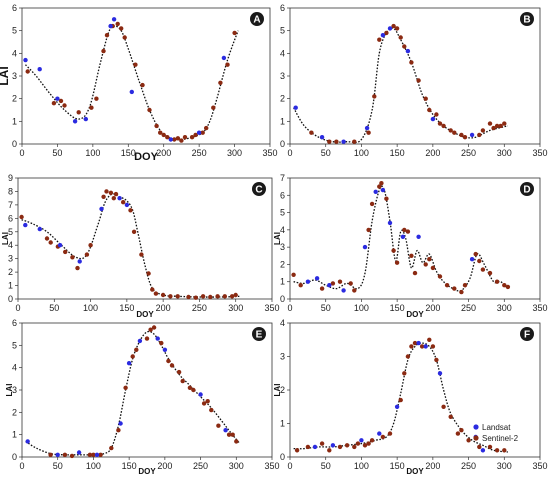 The image size is (550, 477). I want to click on panel-letter: F, so click(527, 335).